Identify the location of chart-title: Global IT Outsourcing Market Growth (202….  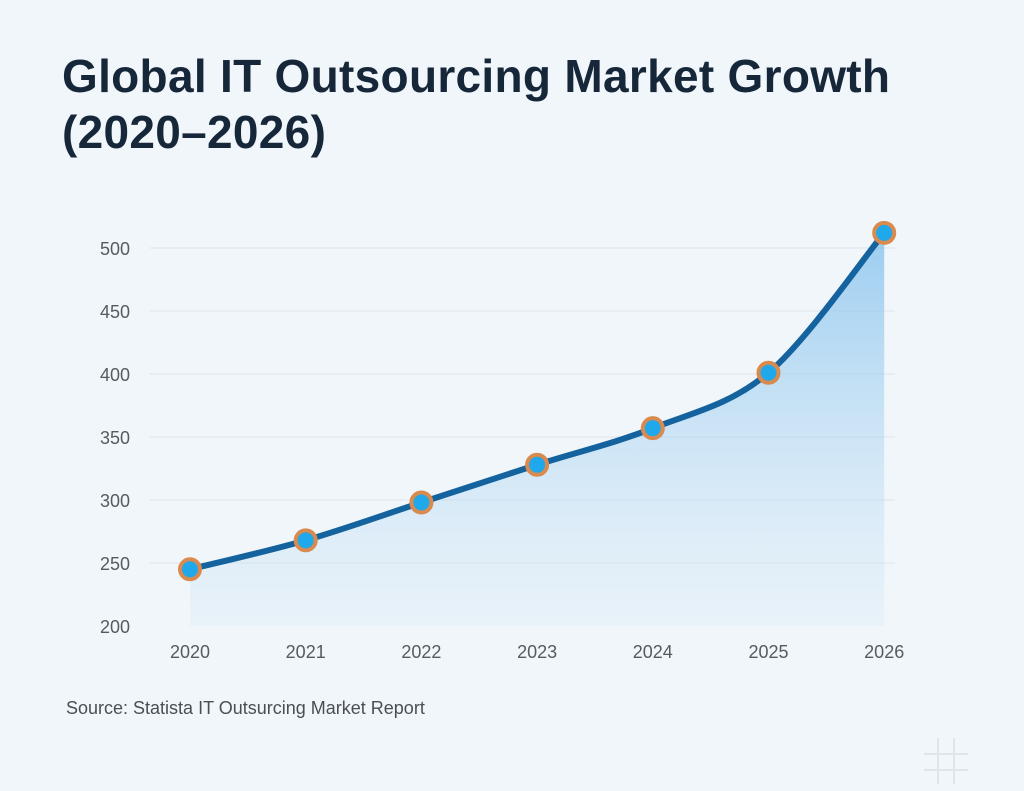
(476, 104).